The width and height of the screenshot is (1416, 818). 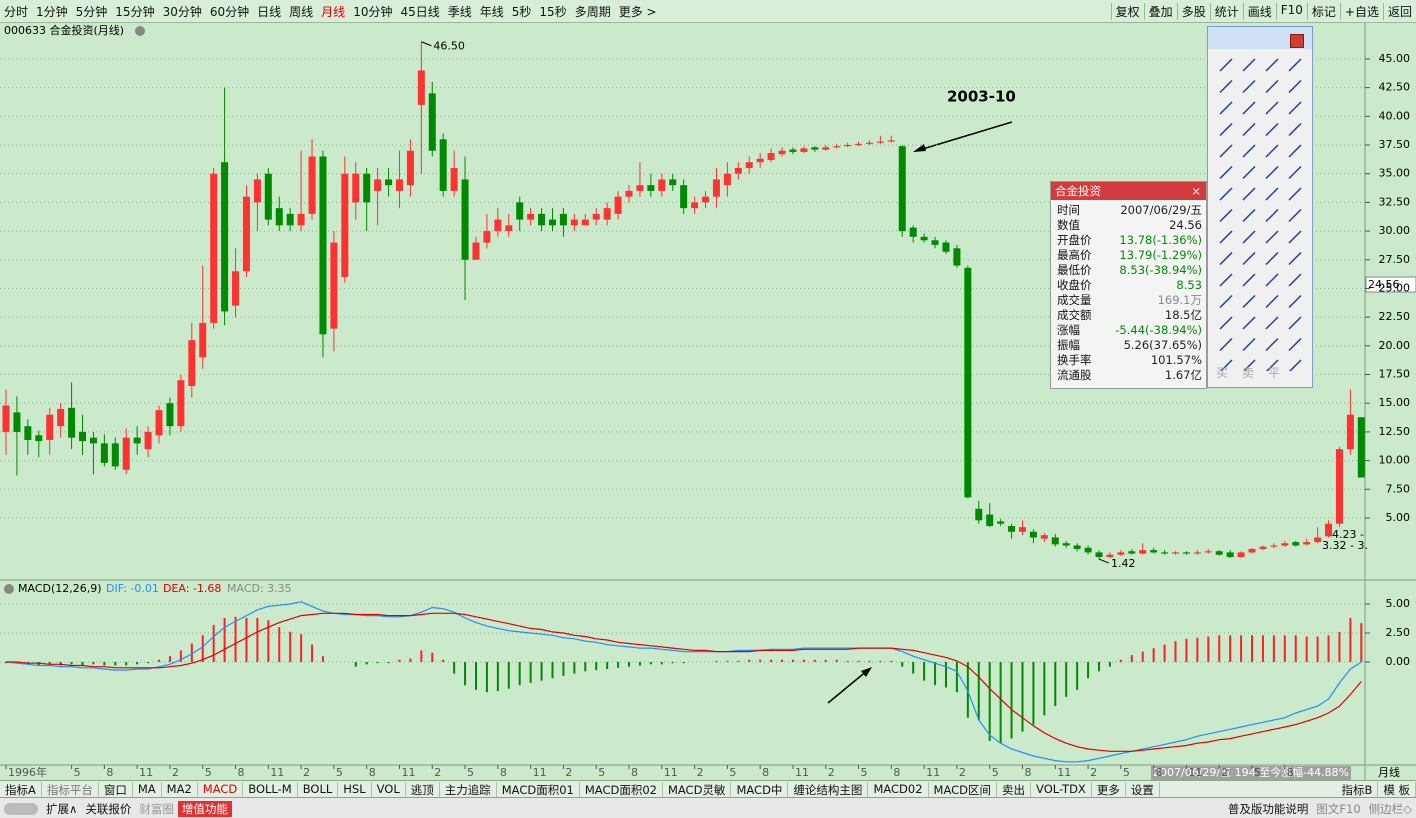 I want to click on tool-item: 统计, so click(x=1226, y=11).